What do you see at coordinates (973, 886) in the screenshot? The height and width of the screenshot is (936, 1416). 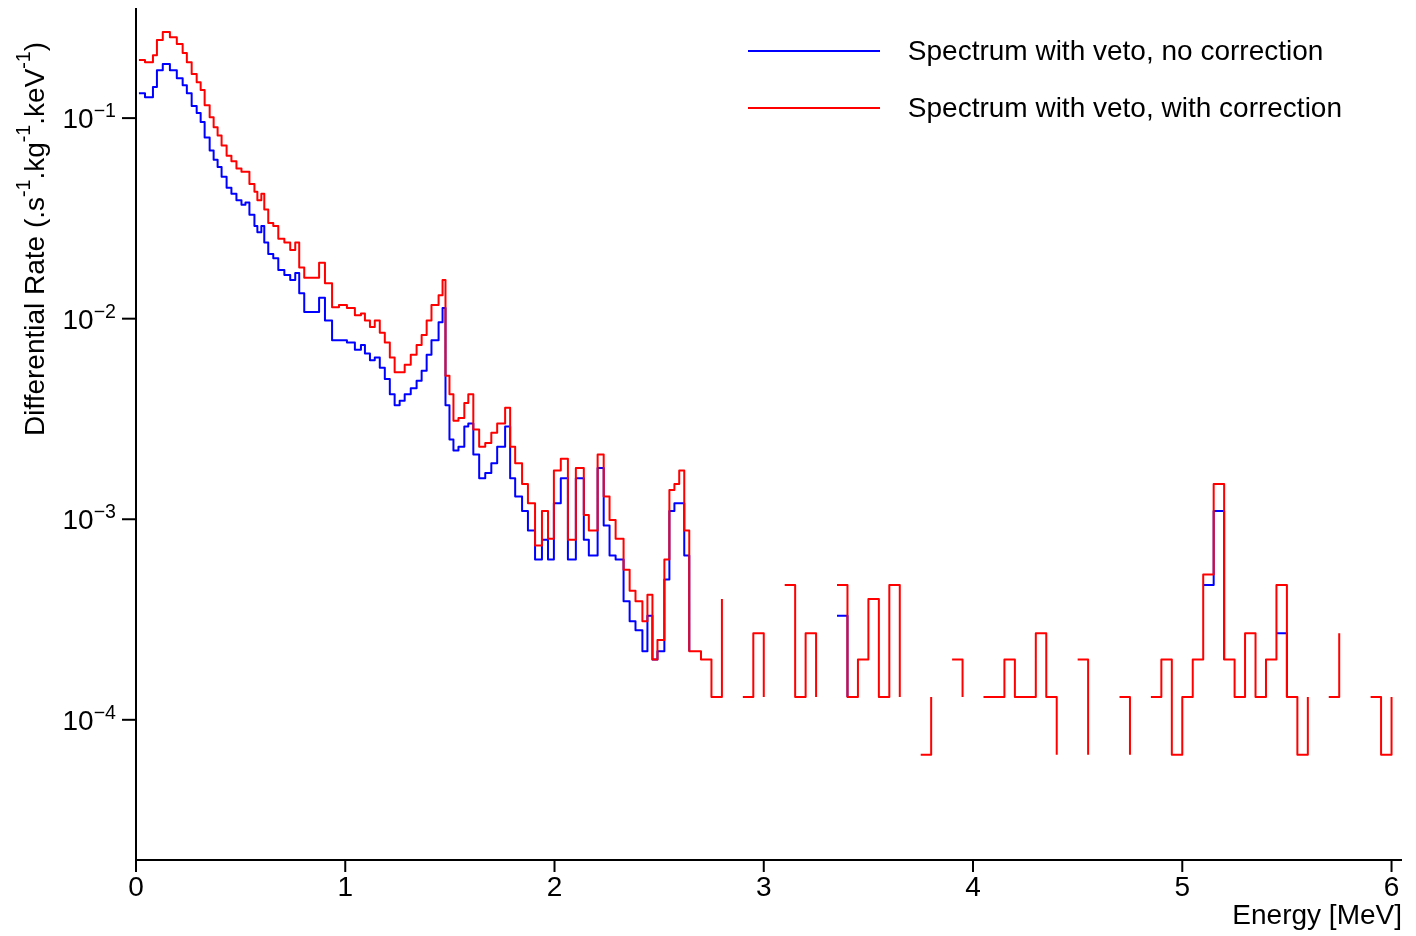 I see `x-tick-label: 4` at bounding box center [973, 886].